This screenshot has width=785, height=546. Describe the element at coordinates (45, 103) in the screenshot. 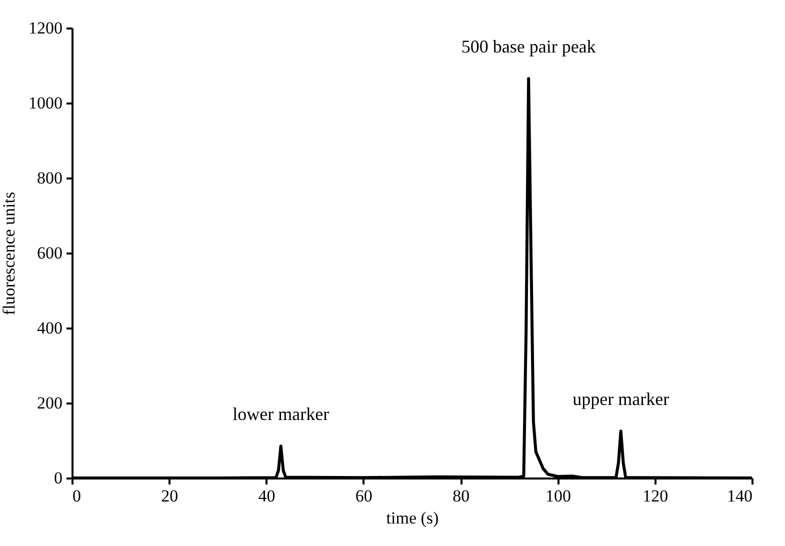

I see `y-tick-label: 1000` at that location.